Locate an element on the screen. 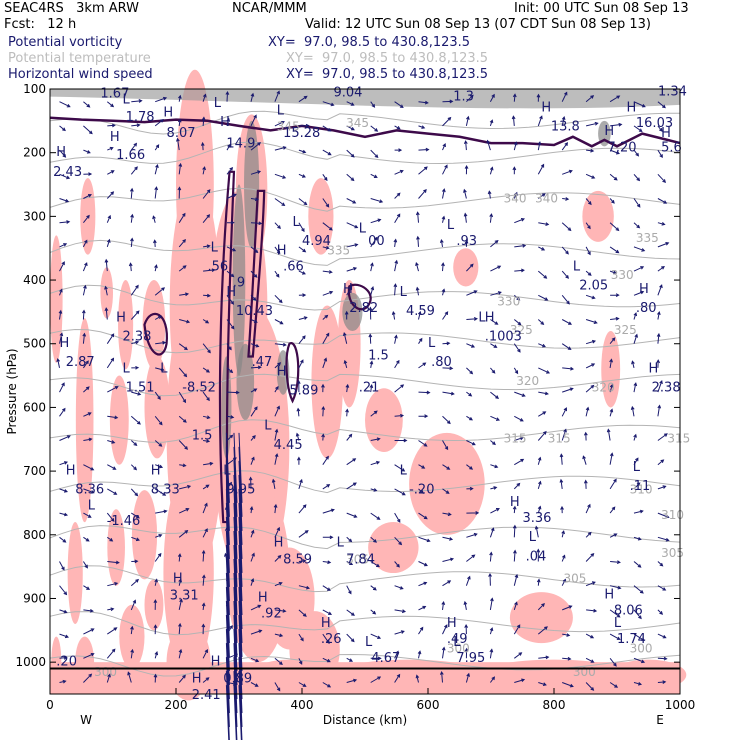 This screenshot has height=740, width=740. pv-extremum-label: 00 is located at coordinates (376, 241).